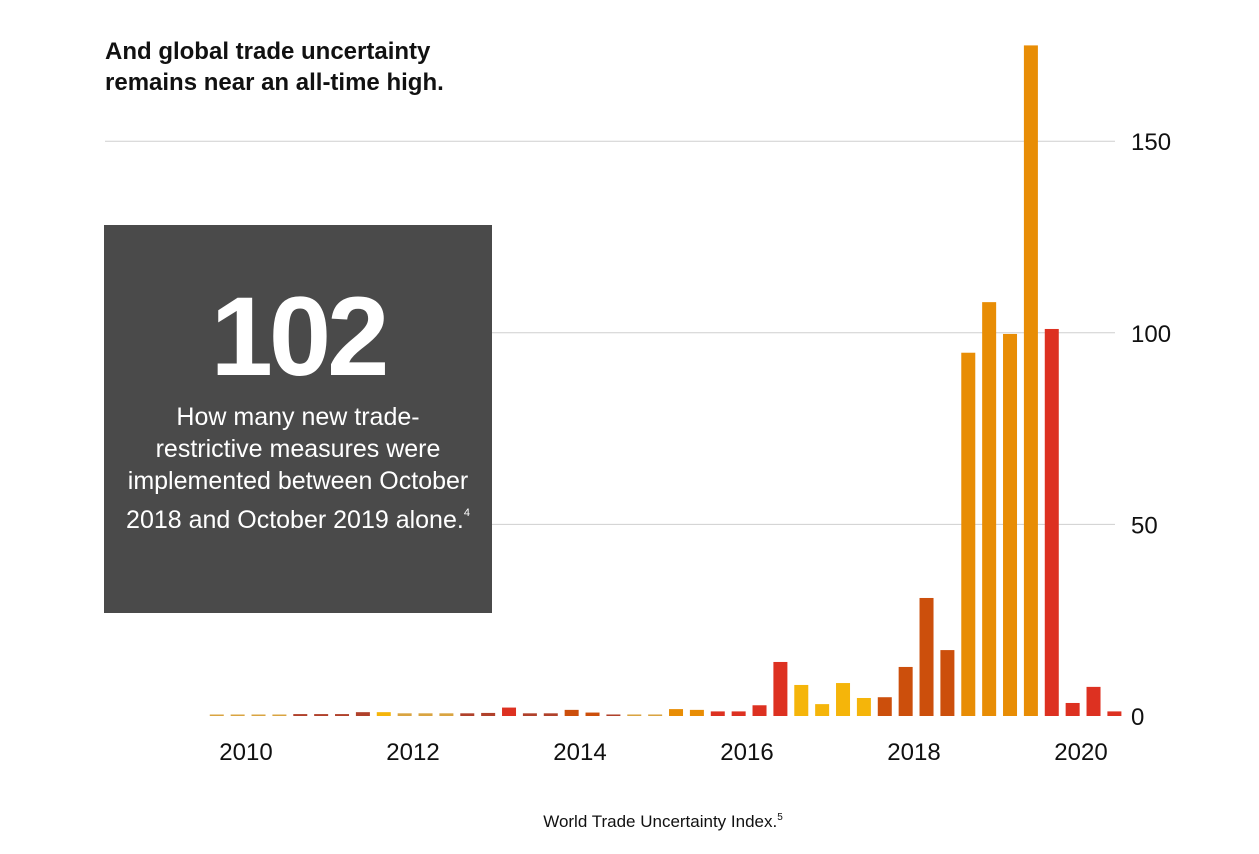 The height and width of the screenshot is (854, 1259). I want to click on chart-title-line-1: And global trade uncertainty, so click(268, 51).